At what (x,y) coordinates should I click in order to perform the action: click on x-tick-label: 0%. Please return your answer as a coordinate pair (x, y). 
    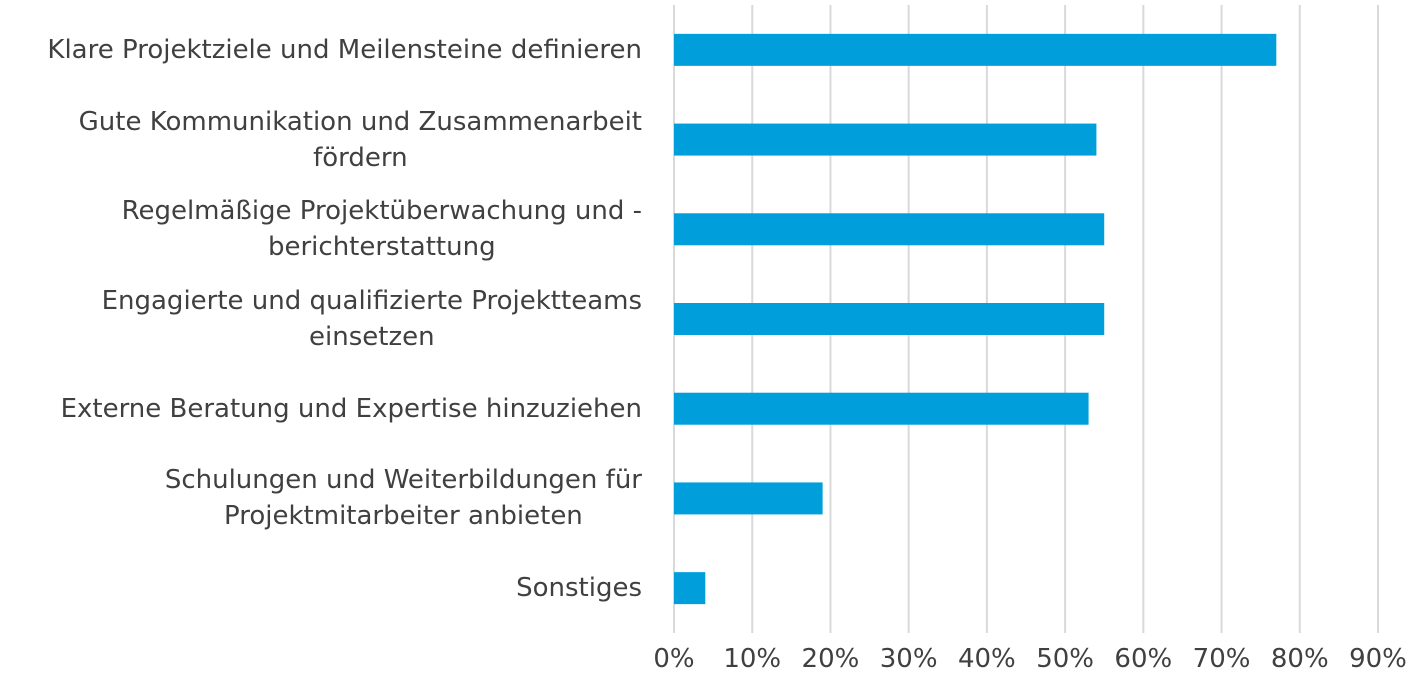
    Looking at the image, I should click on (674, 659).